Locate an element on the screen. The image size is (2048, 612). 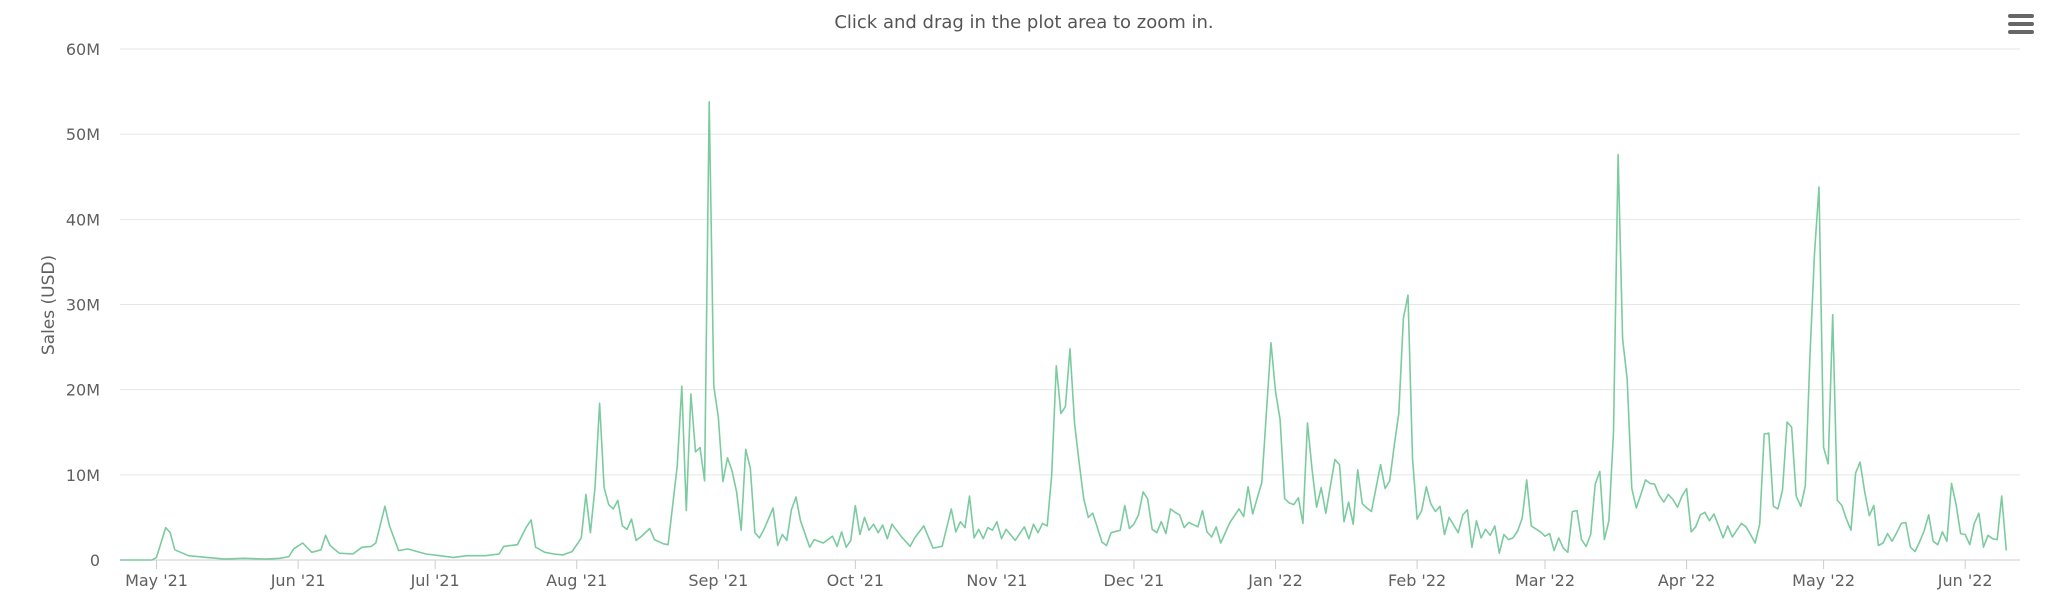
x-tick-label: May '22 is located at coordinates (1823, 580).